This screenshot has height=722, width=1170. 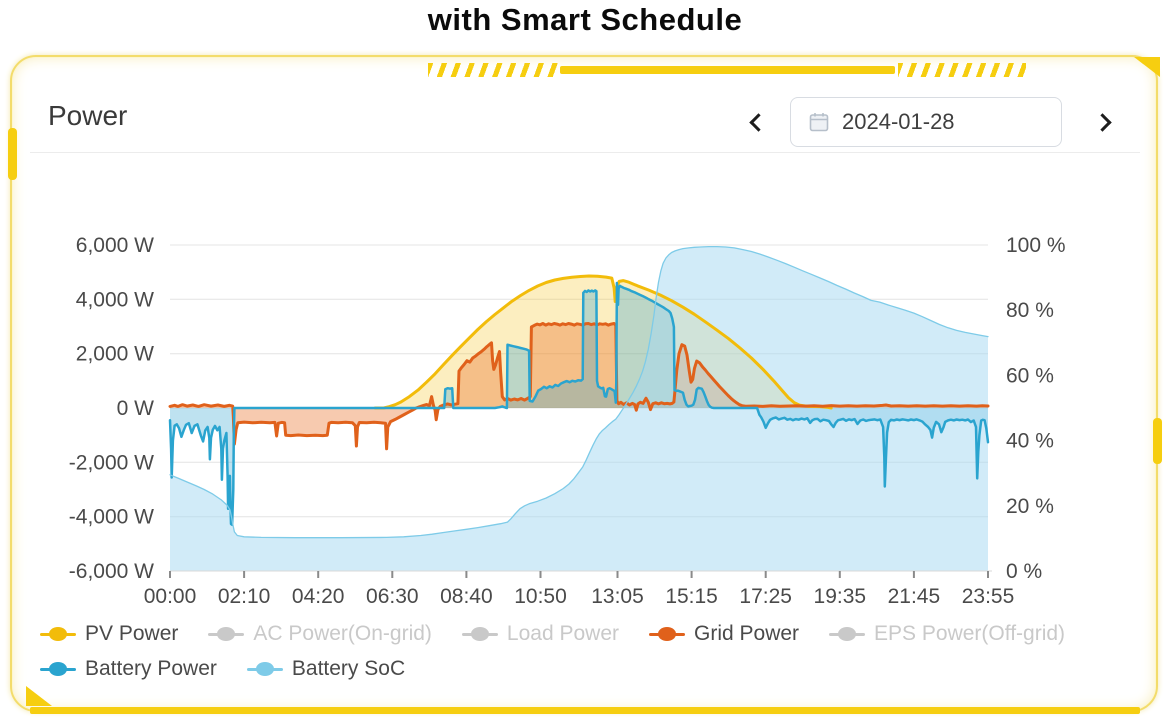 What do you see at coordinates (727, 70) in the screenshot?
I see `frame-accent-bar` at bounding box center [727, 70].